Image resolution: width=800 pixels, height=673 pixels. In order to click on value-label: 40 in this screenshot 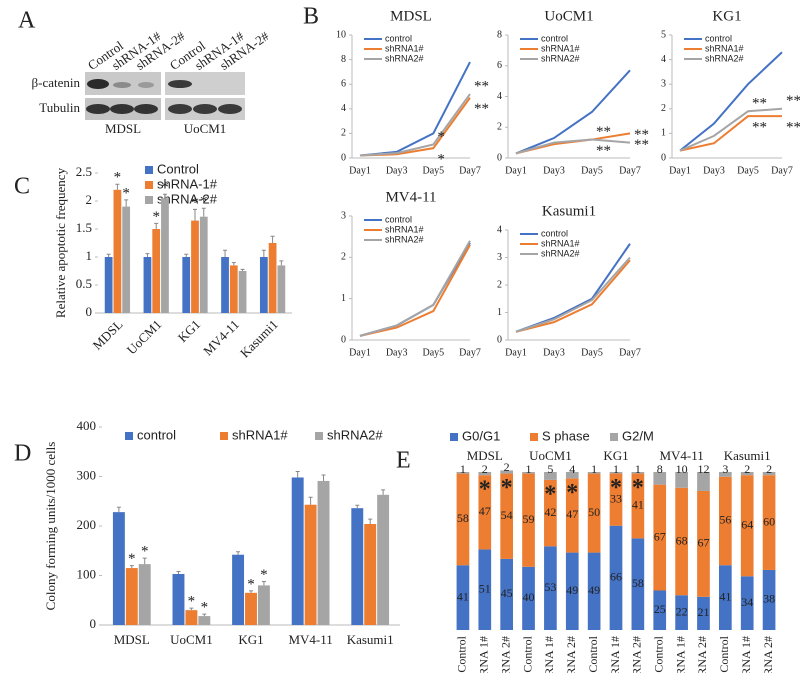, I will do `click(529, 597)`.